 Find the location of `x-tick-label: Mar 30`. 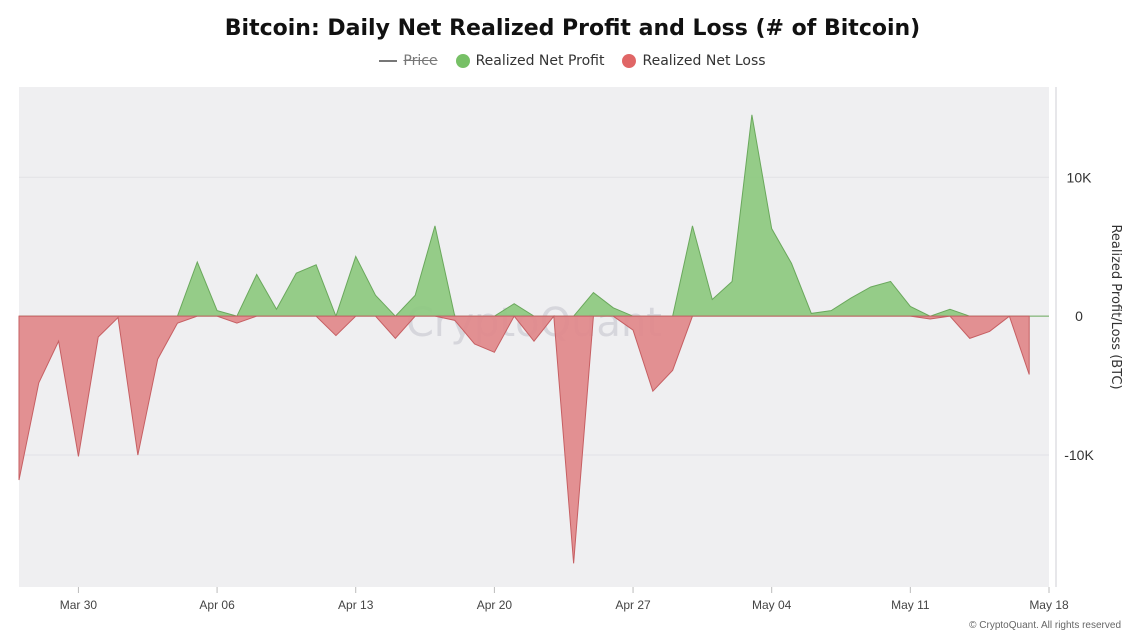

x-tick-label: Mar 30 is located at coordinates (79, 605).